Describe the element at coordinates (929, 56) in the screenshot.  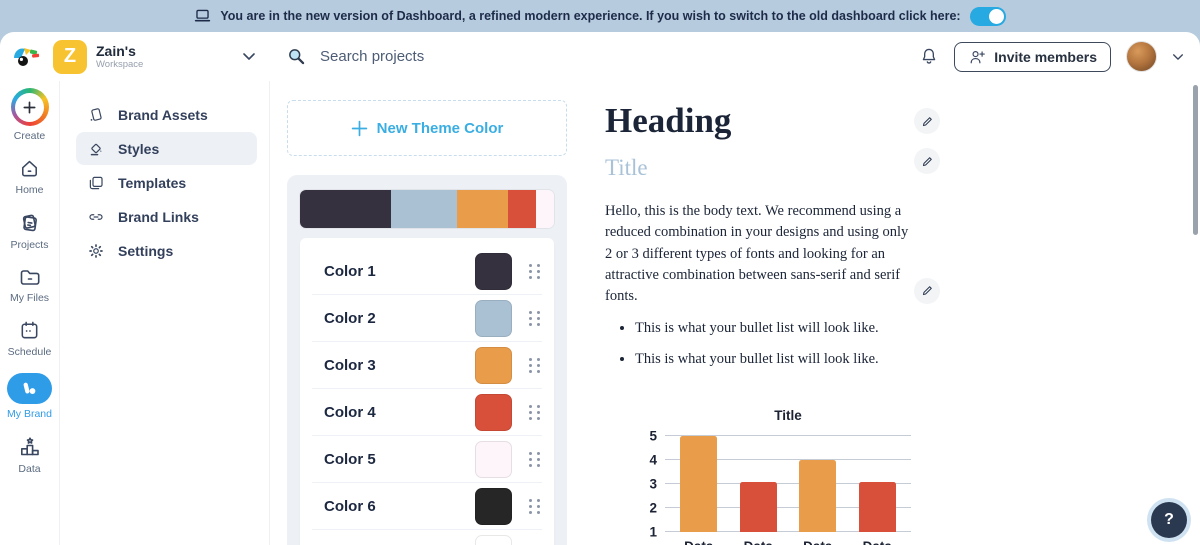
I see `notifications-bell-icon` at that location.